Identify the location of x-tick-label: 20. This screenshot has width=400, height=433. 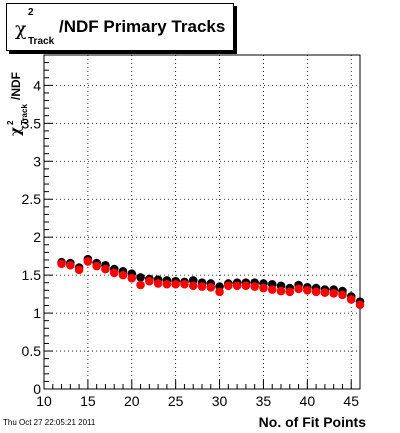
(132, 401).